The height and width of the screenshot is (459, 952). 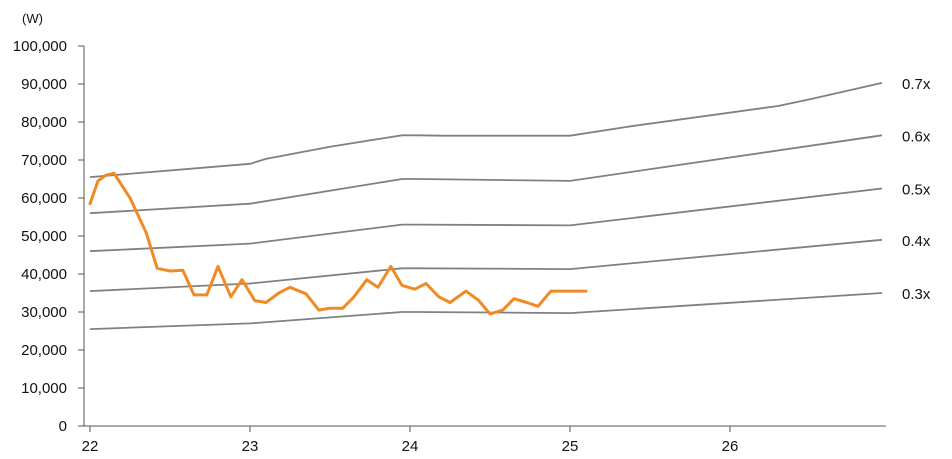 I want to click on band-line-0-6x, so click(x=486, y=174).